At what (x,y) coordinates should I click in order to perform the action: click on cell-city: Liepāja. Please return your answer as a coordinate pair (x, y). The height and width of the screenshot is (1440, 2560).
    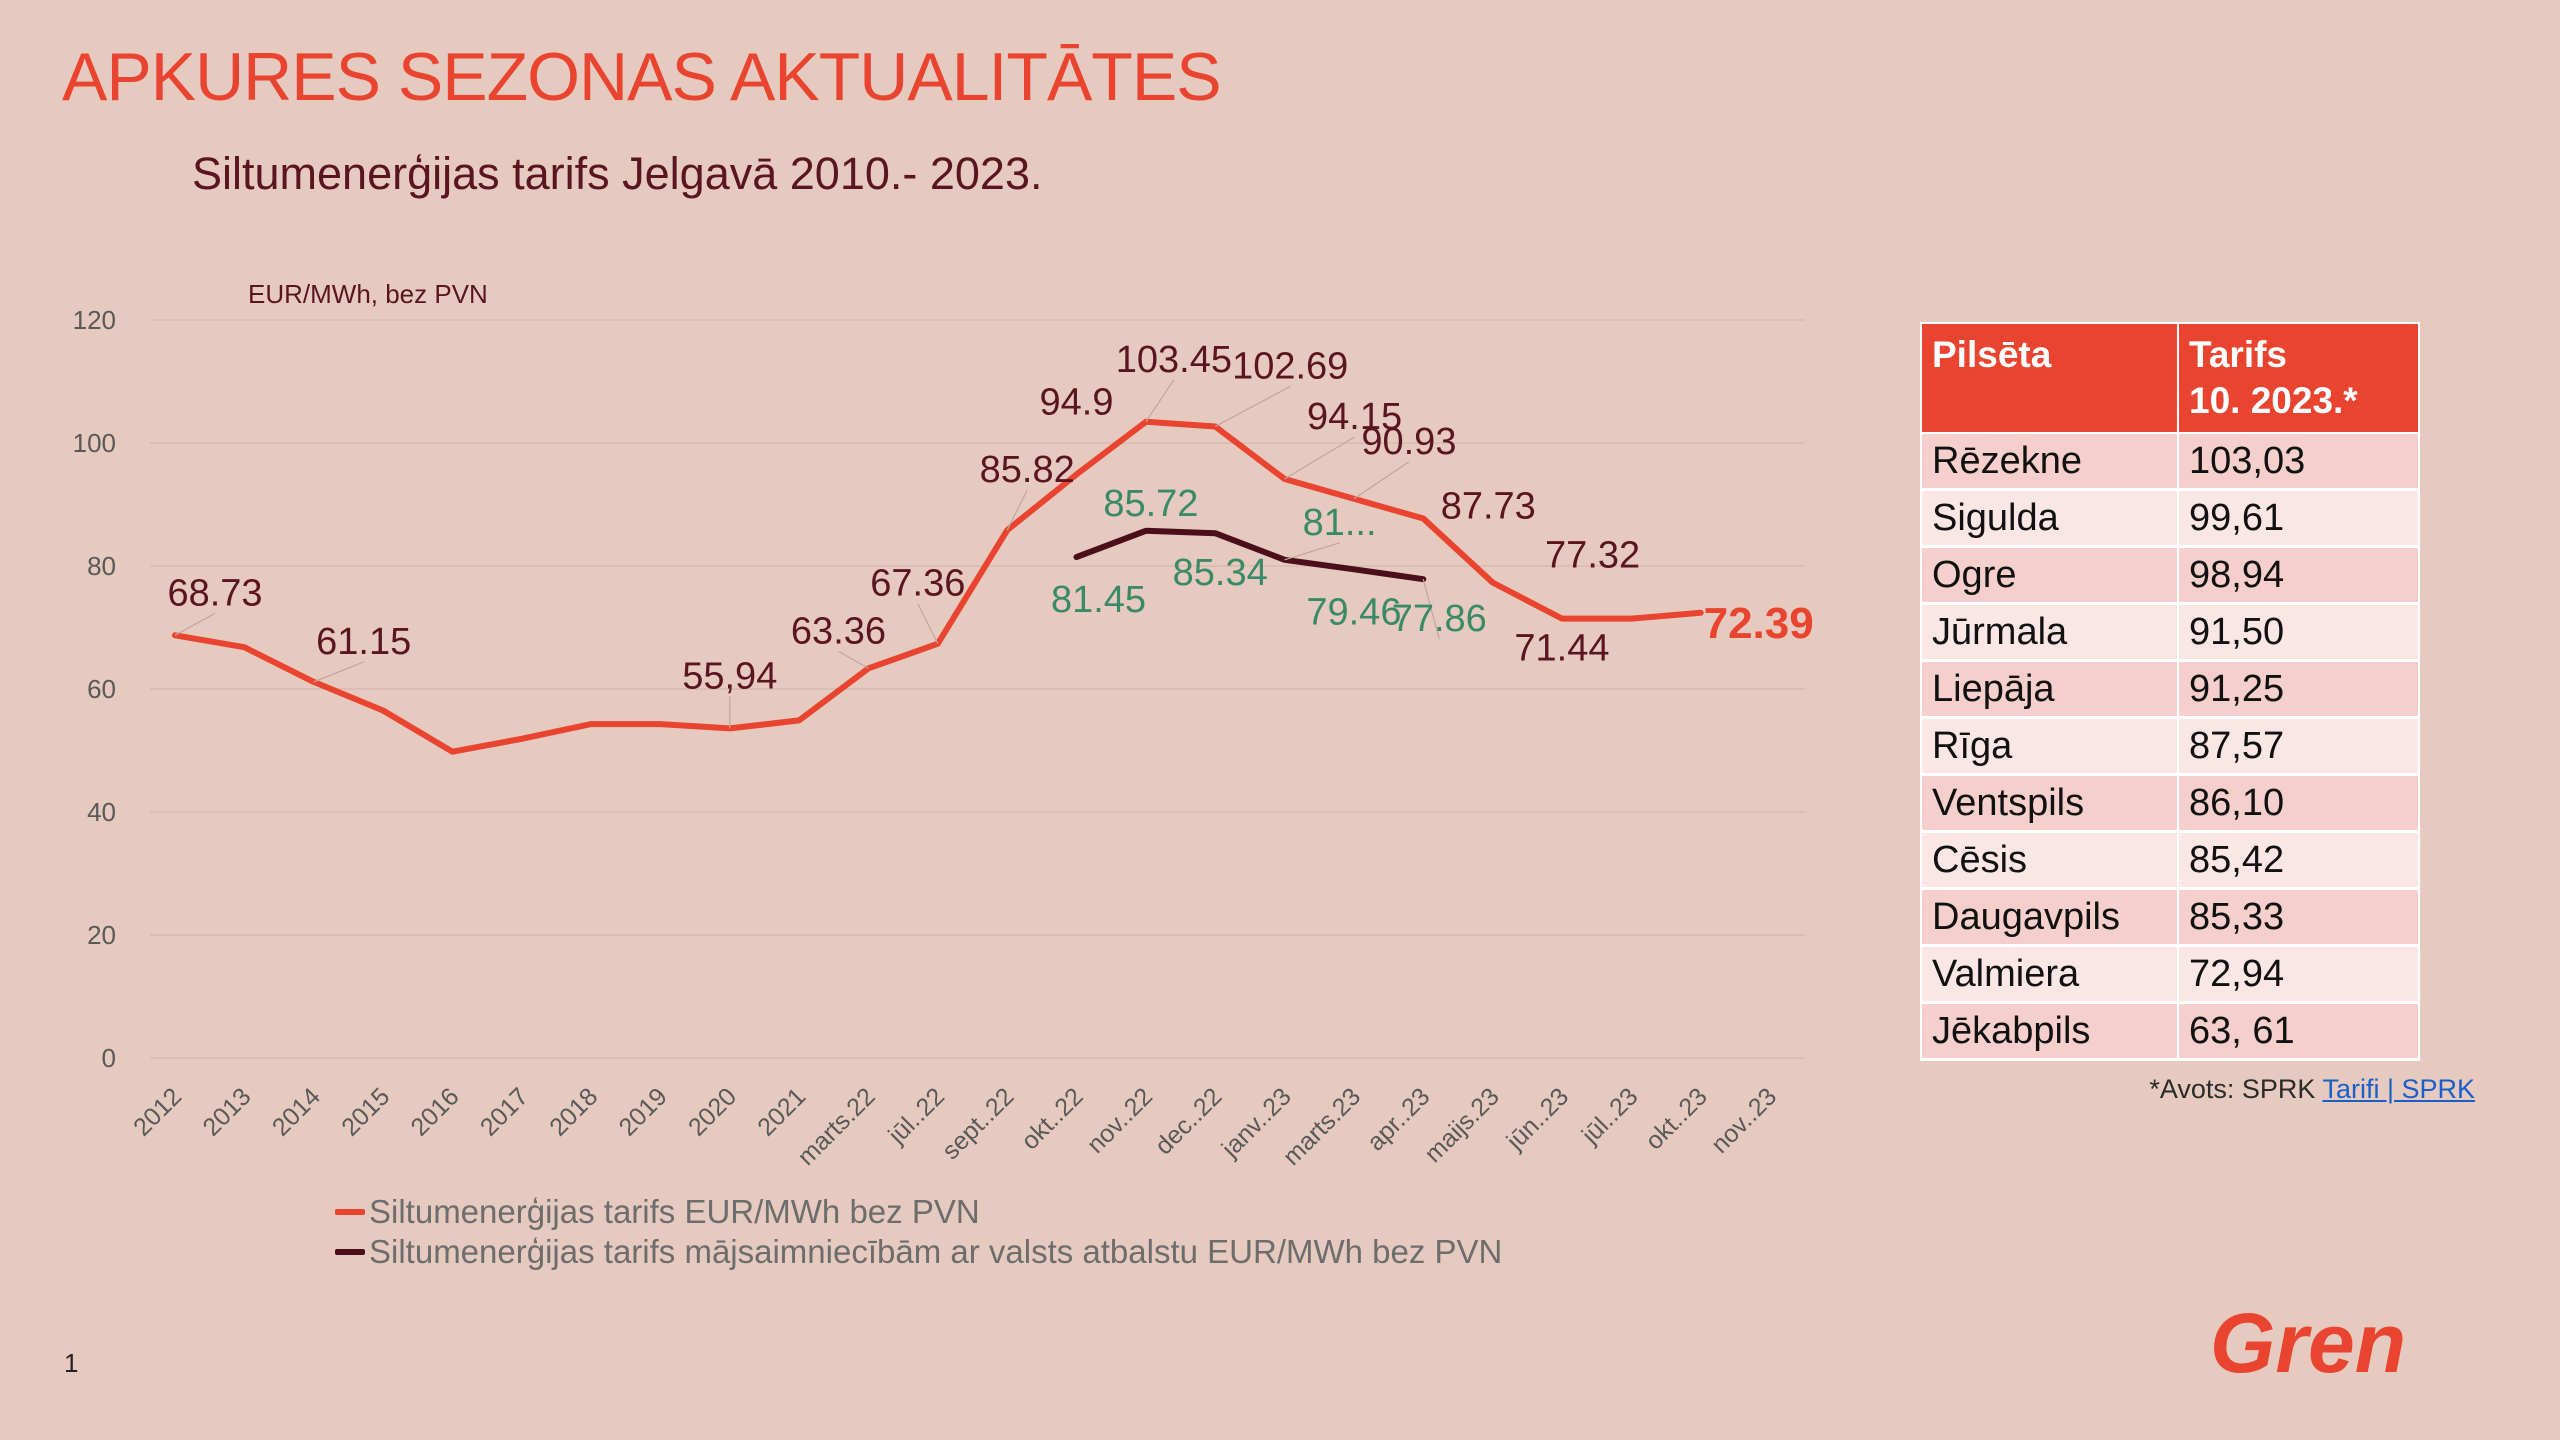
    Looking at the image, I should click on (2049, 689).